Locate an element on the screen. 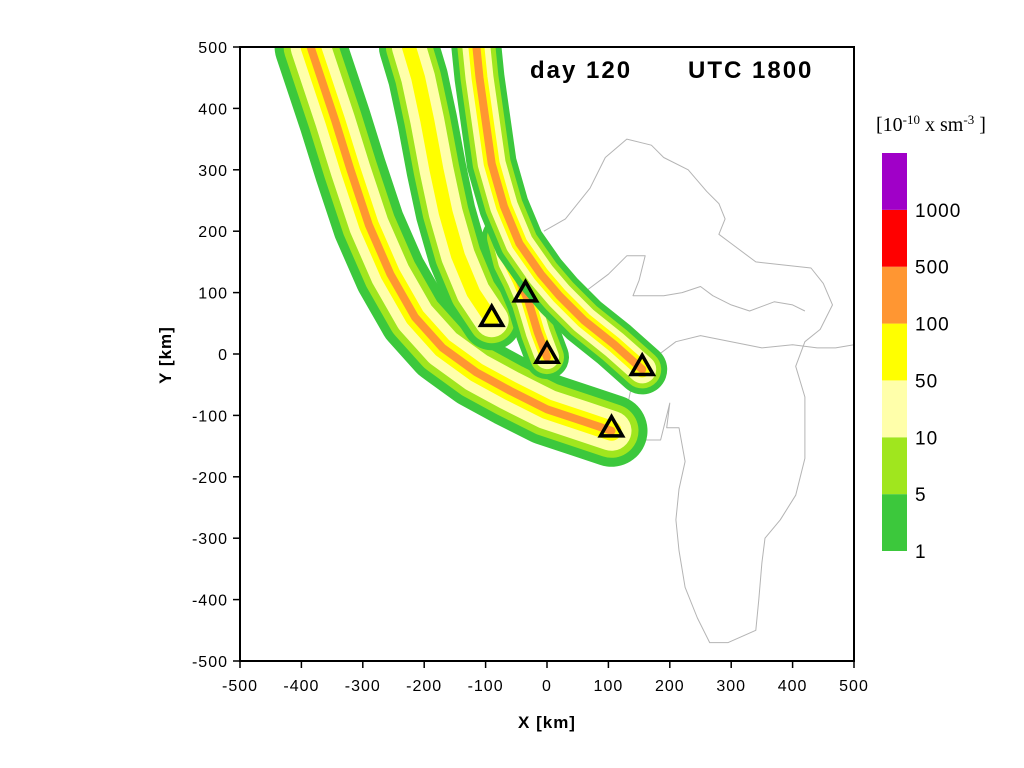  x-axis-label: X [km] is located at coordinates (547, 722).